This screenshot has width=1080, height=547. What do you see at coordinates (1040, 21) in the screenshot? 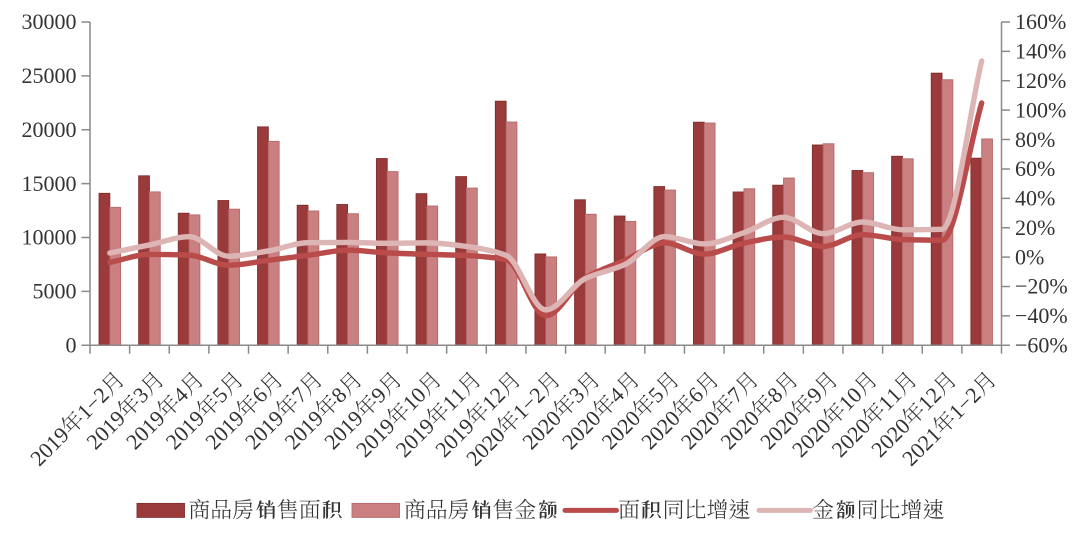
I see `svg-text: 160%` at bounding box center [1040, 21].